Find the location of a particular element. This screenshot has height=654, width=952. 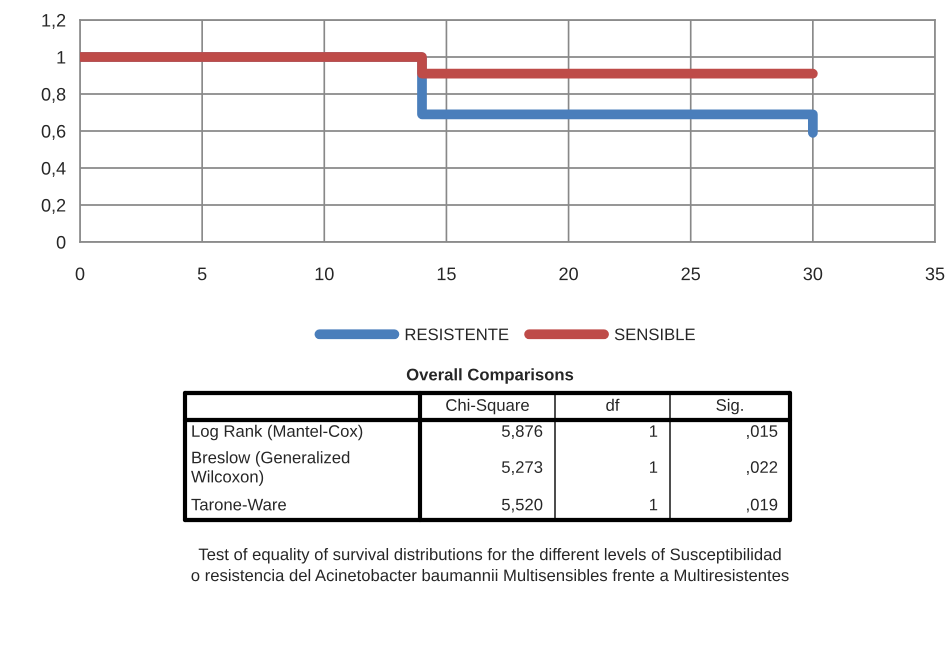

x-tick-label: 35 is located at coordinates (935, 273).